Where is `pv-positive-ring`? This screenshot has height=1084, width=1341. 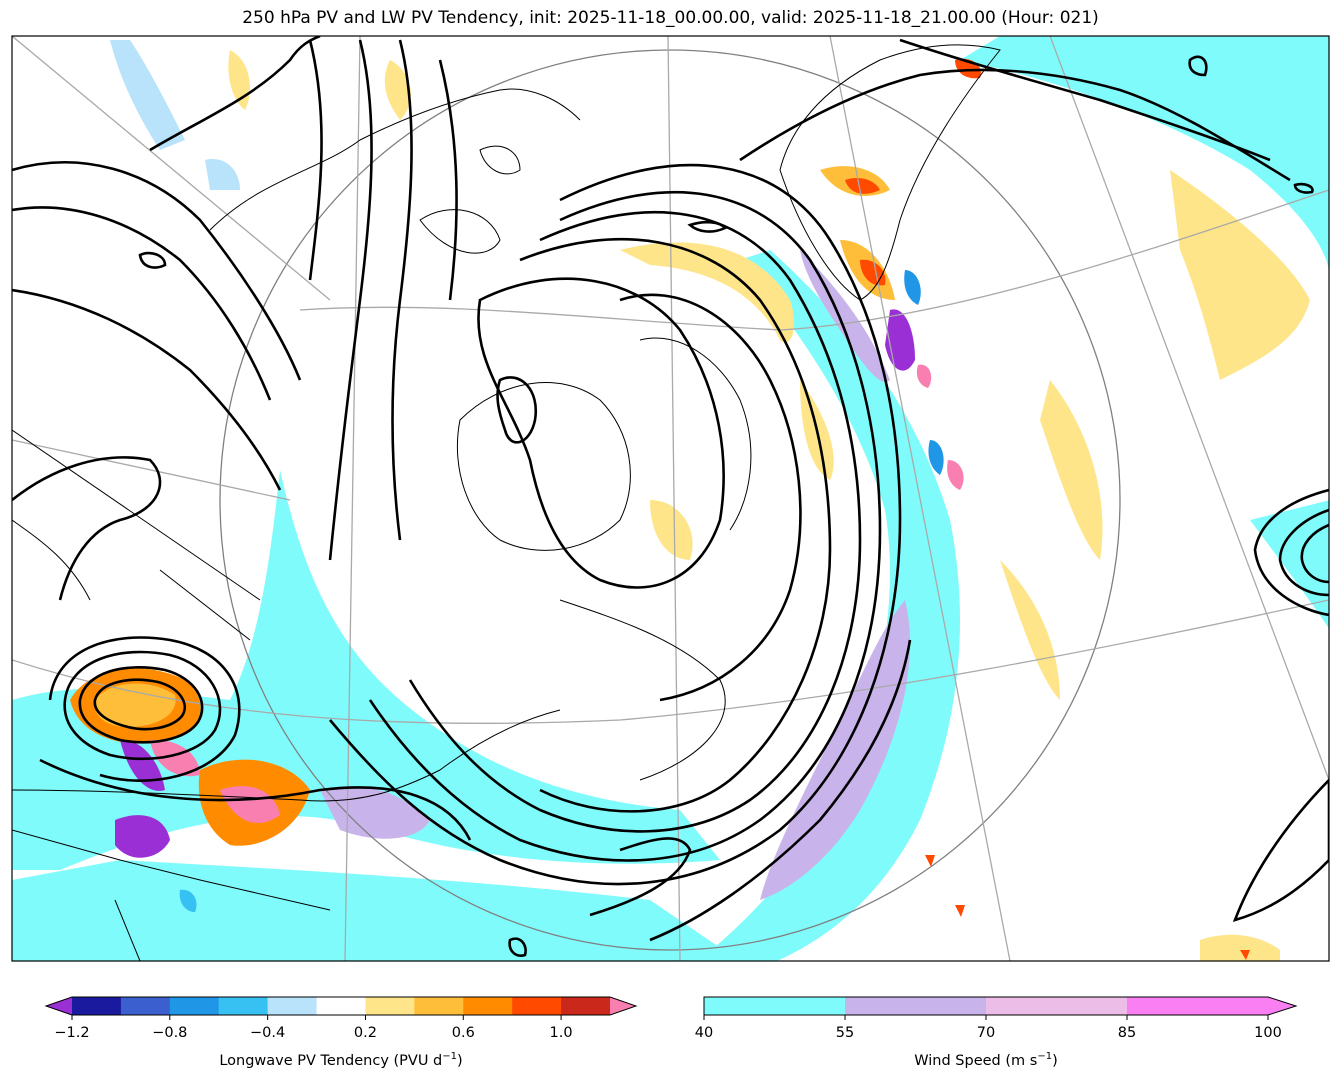 pv-positive-ring is located at coordinates (707, 292).